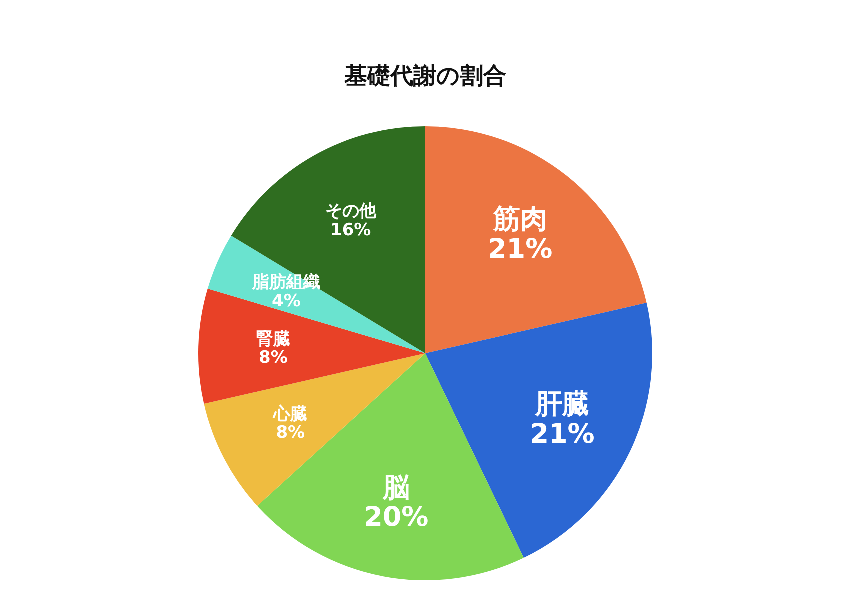 This screenshot has height=601, width=850. Describe the element at coordinates (351, 212) in the screenshot. I see `slice-label: その他` at that location.